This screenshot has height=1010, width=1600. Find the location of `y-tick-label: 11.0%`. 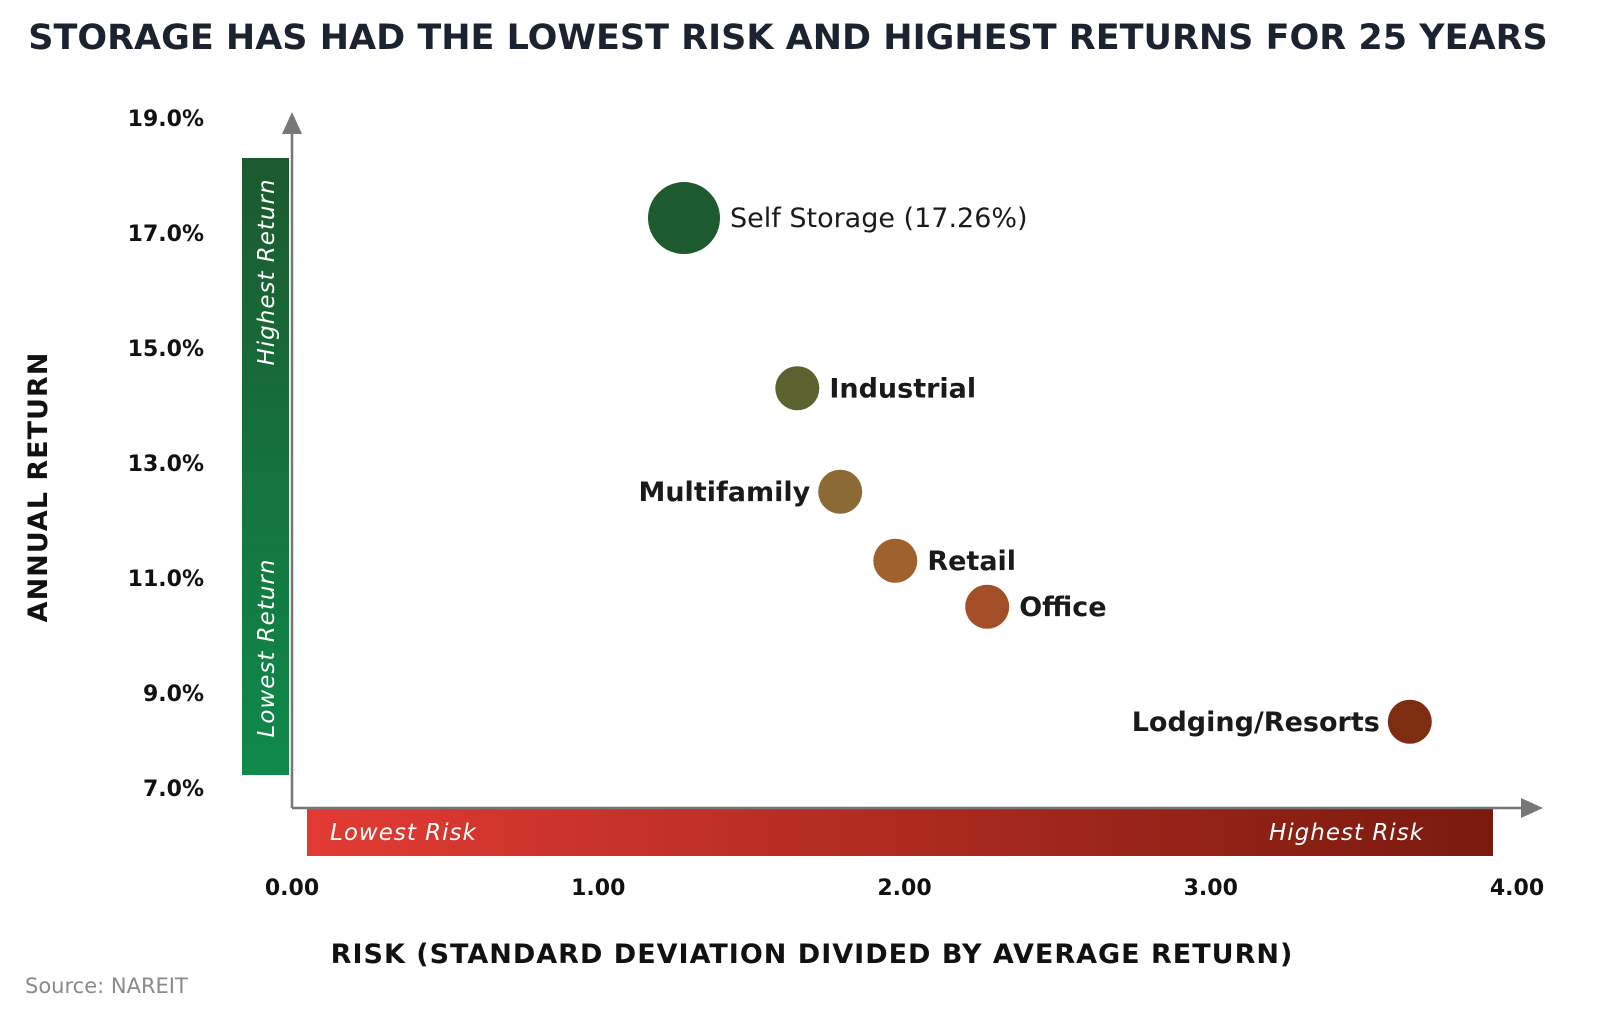

y-tick-label: 11.0% is located at coordinates (166, 579).